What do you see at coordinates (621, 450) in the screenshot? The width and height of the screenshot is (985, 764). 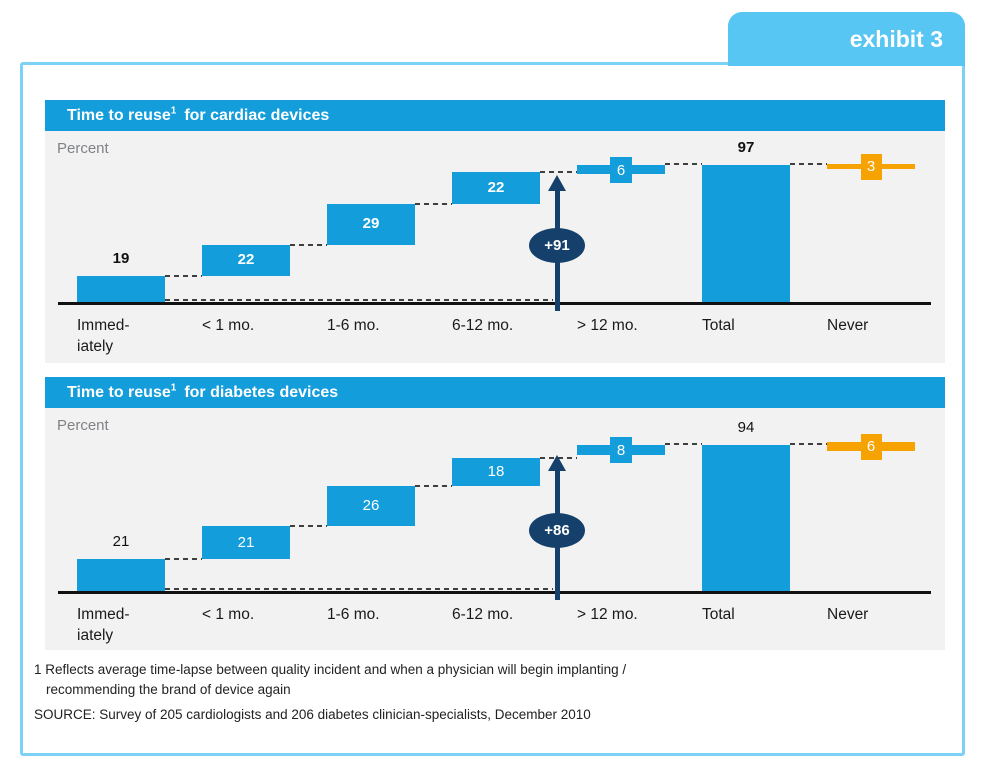 I see `thin-bar-value-box: 8` at bounding box center [621, 450].